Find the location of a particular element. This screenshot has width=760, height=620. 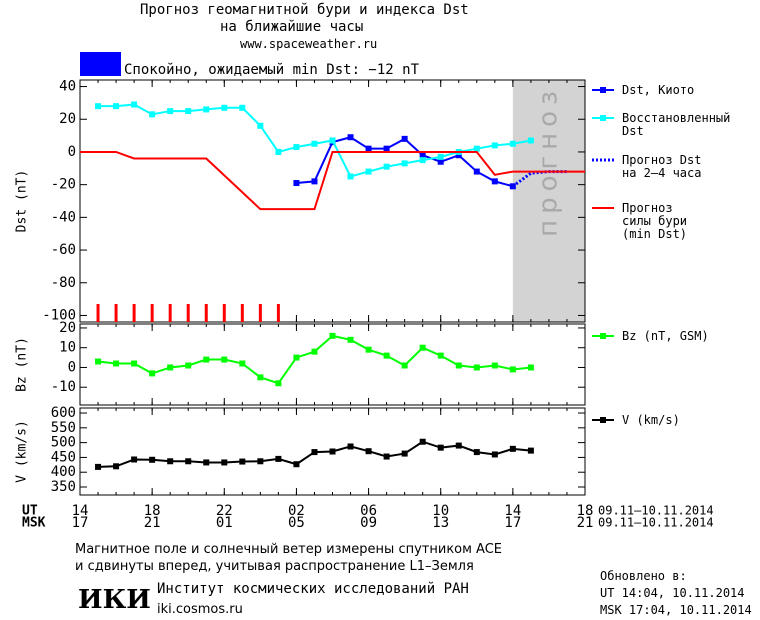

x-tick-label: 10 is located at coordinates (440, 511).